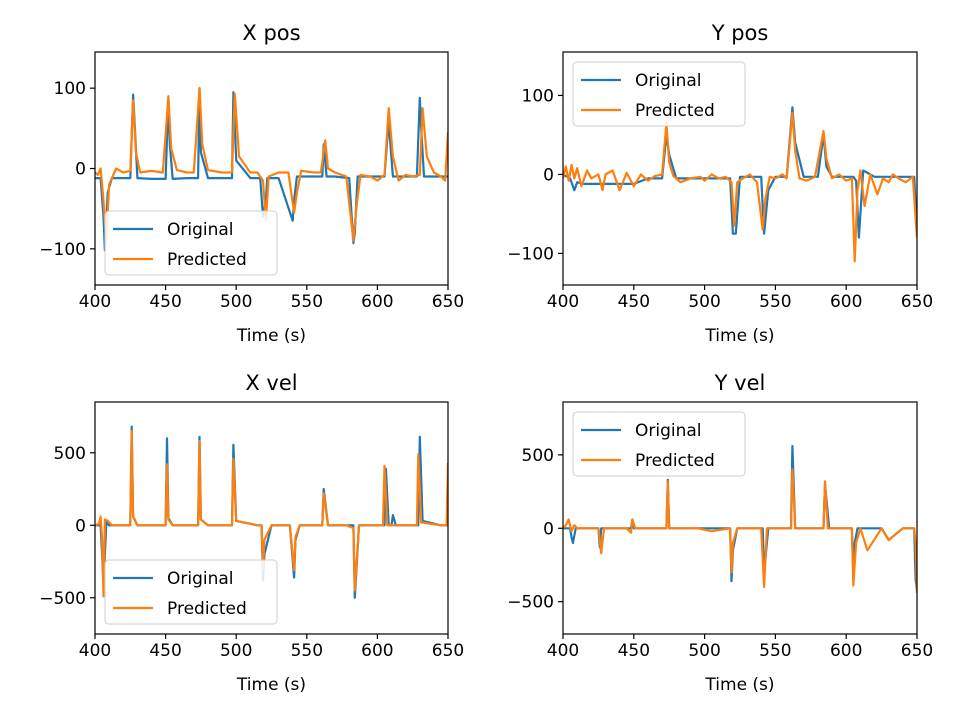 The image size is (960, 720). I want to click on series-line-original, so click(740, 172).